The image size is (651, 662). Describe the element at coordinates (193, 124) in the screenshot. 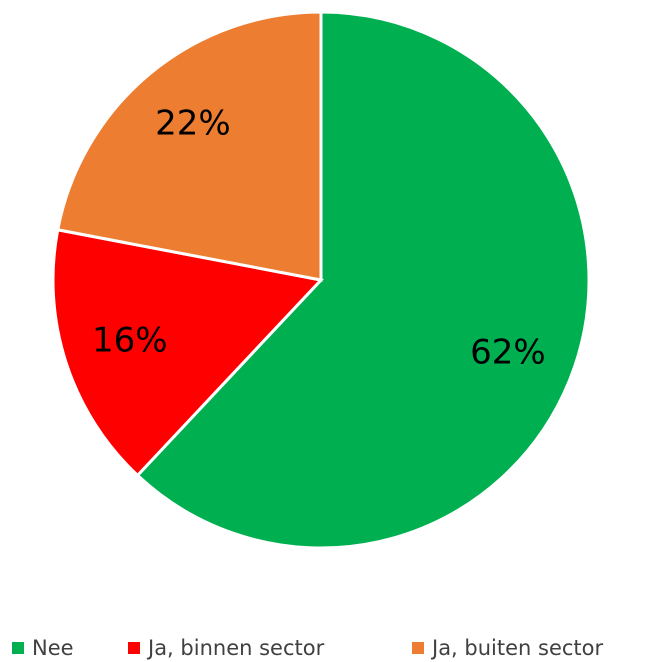

I see `data-label: 22%` at that location.